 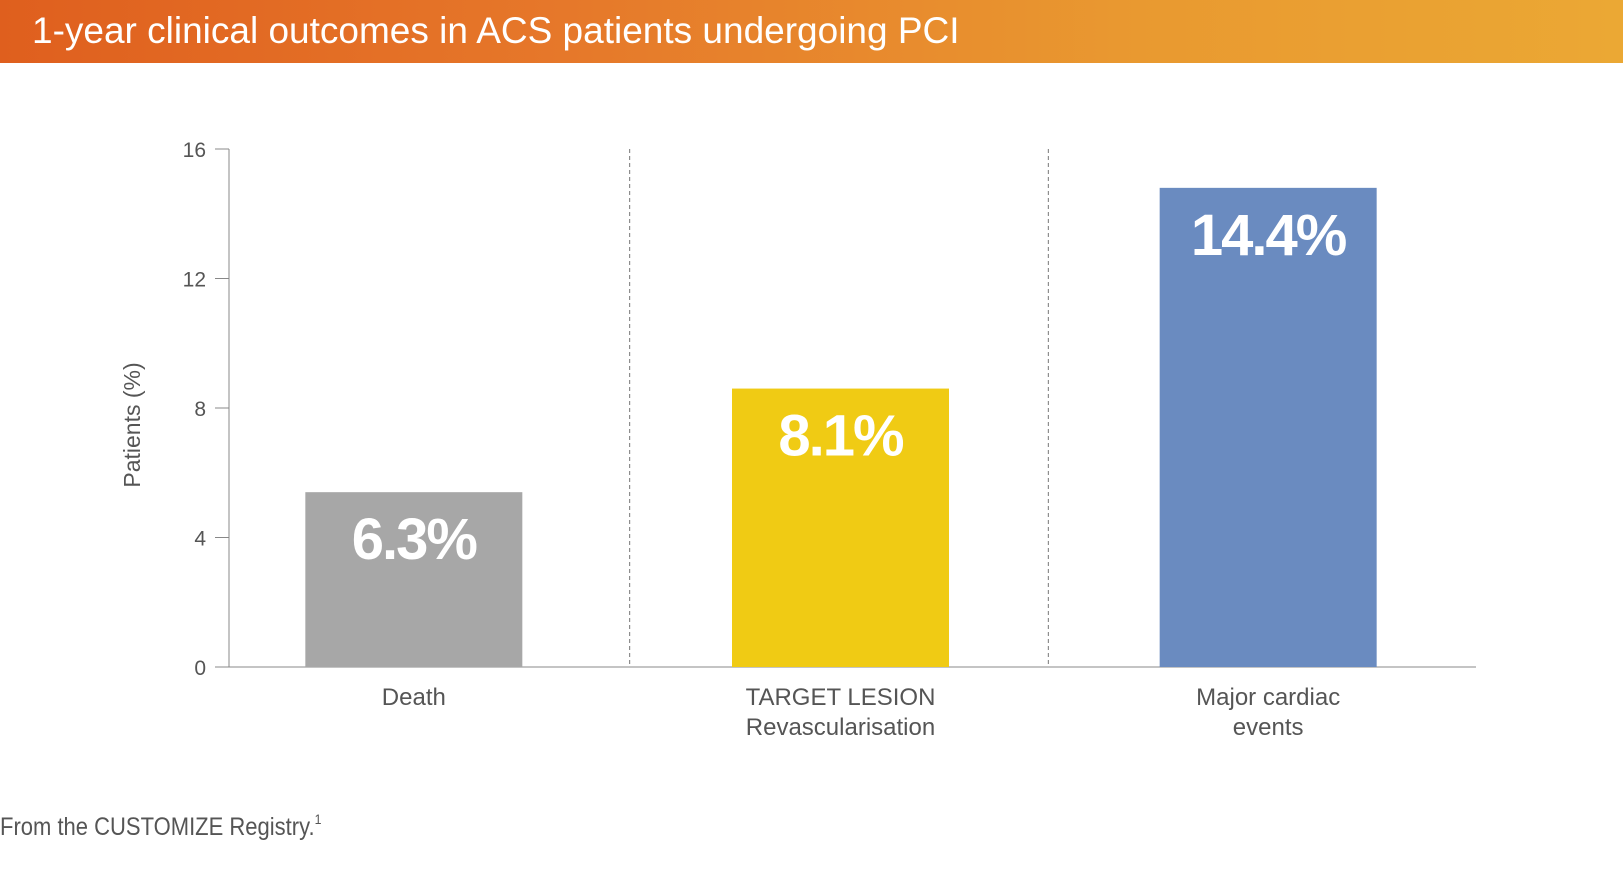 What do you see at coordinates (1269, 235) in the screenshot?
I see `bar-value-label: 14.4%` at bounding box center [1269, 235].